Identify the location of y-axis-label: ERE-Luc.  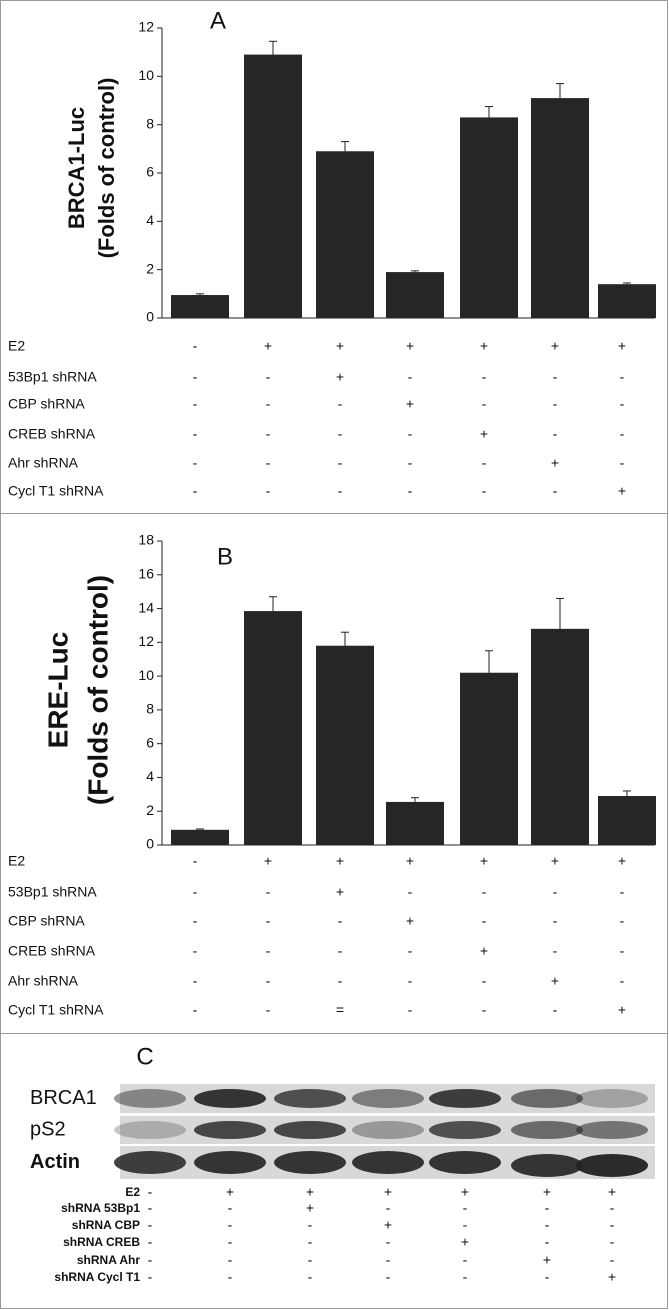
(57, 690).